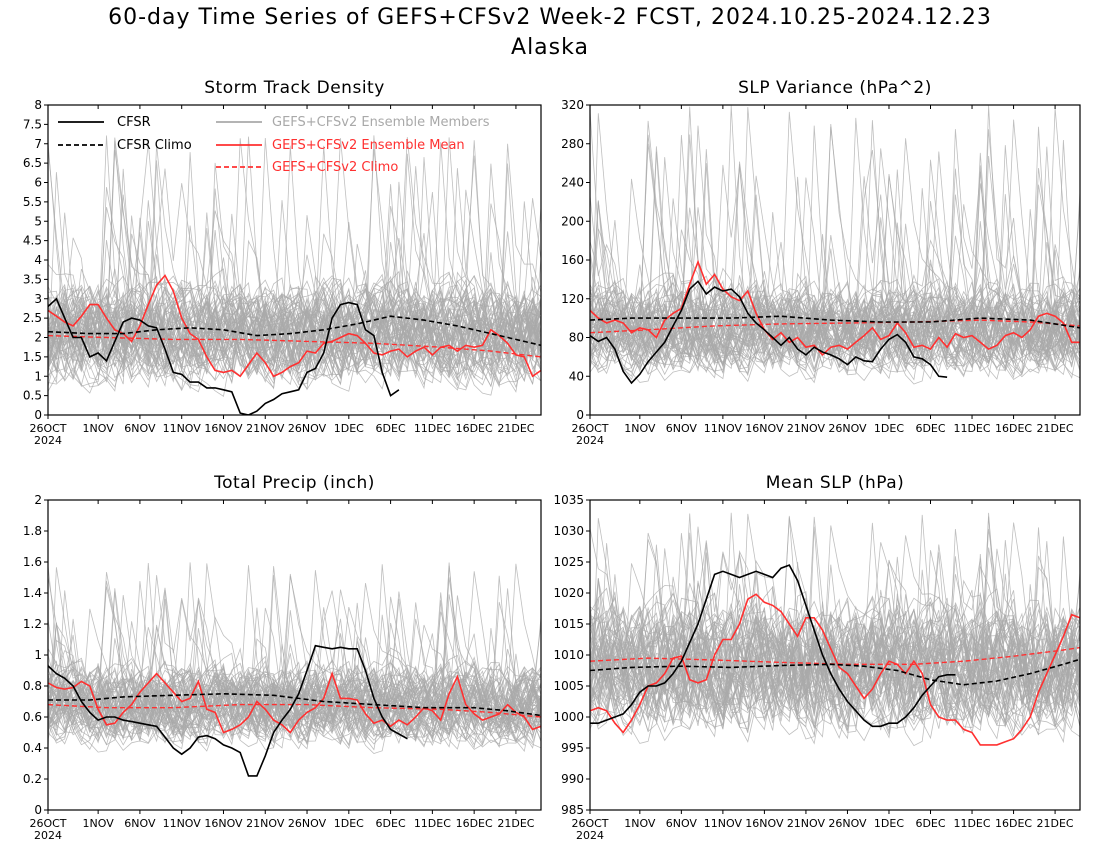  Describe the element at coordinates (572, 144) in the screenshot. I see `y-tick-label: 280` at that location.